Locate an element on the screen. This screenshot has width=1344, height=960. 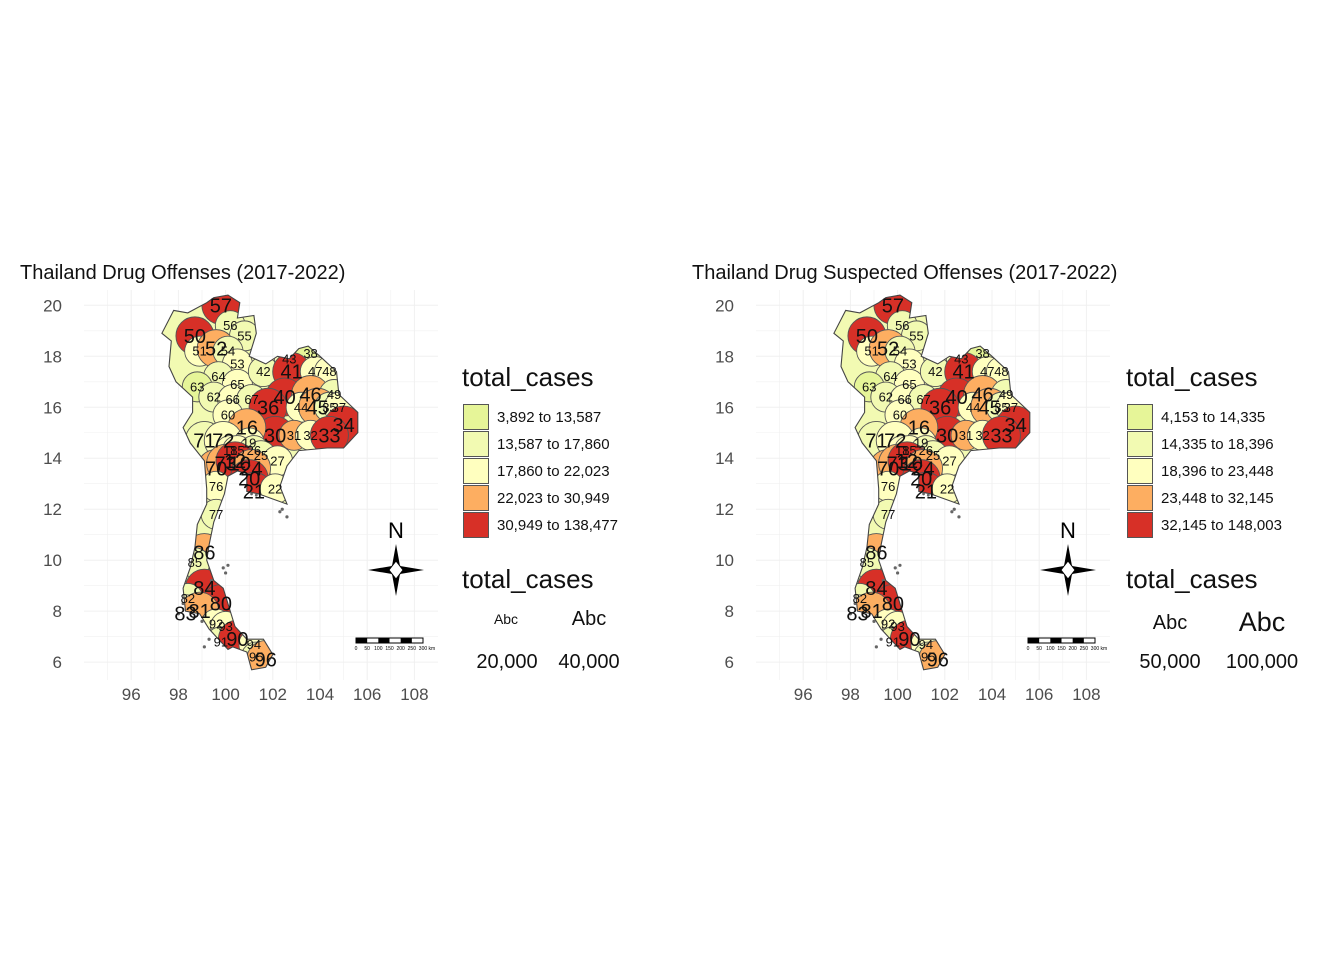
north-arrow-center is located at coordinates (396, 570).